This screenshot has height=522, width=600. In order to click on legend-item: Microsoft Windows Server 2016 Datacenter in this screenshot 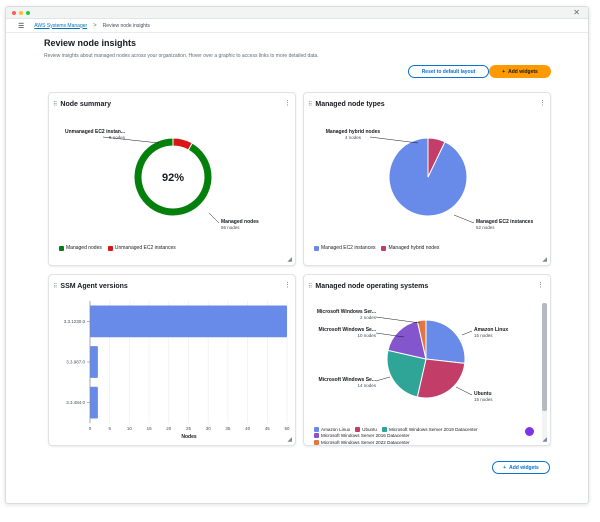, I will do `click(362, 436)`.